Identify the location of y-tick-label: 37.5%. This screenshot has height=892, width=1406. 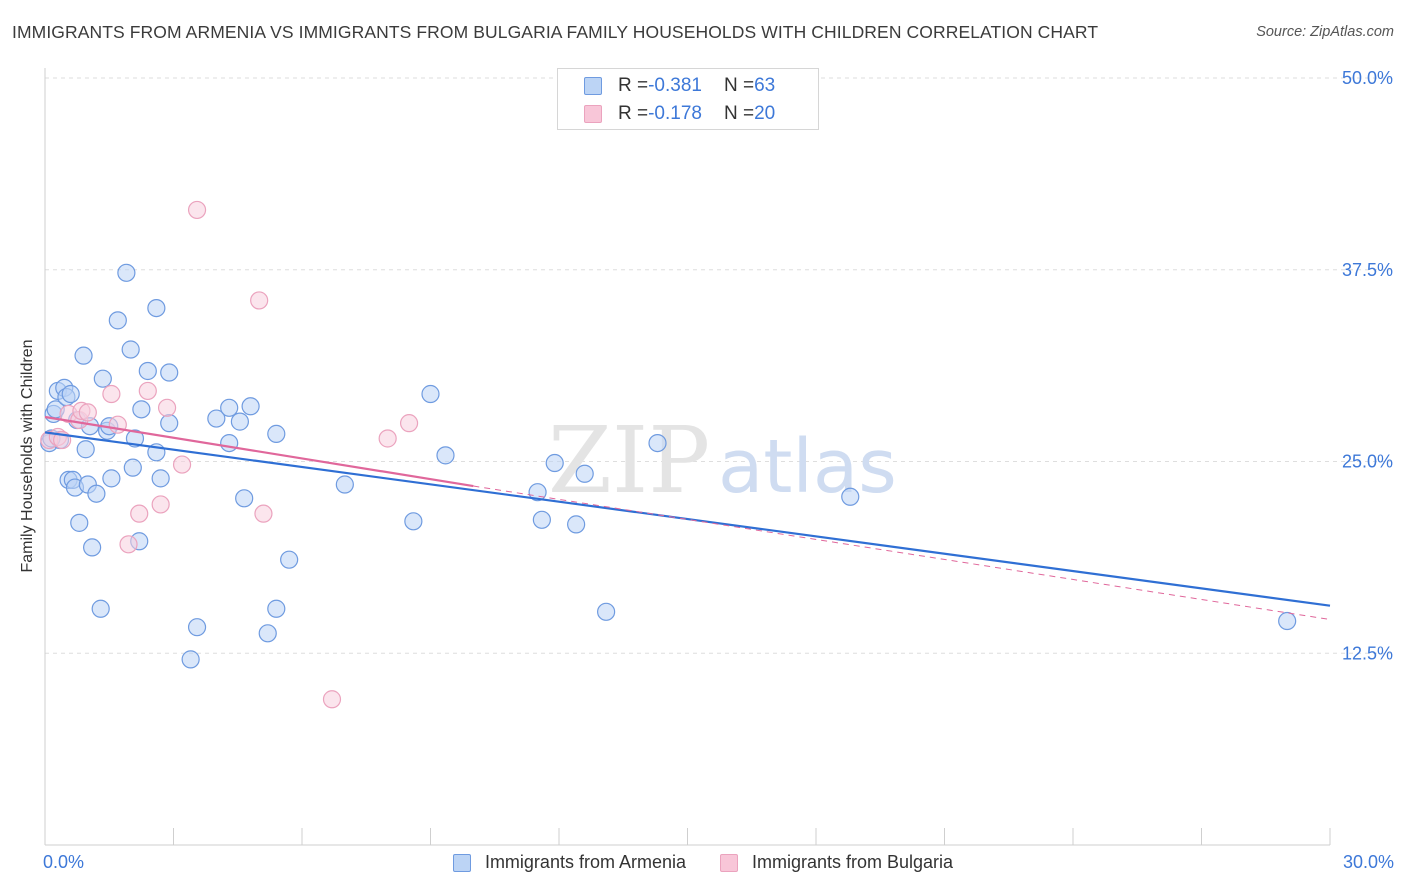
(1367, 270).